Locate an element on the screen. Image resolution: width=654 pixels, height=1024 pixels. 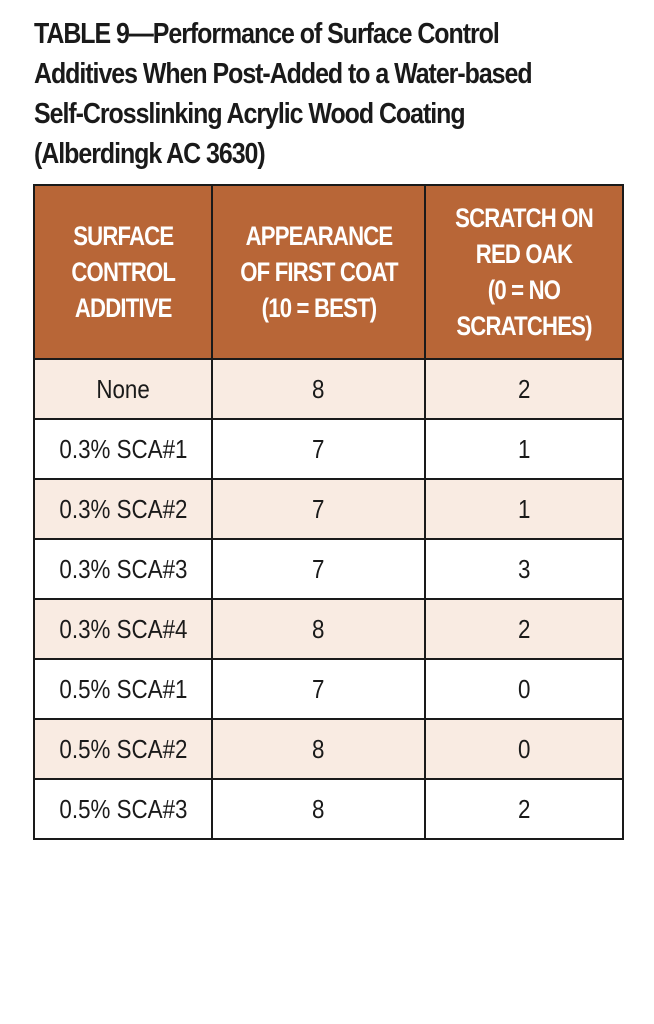
additive-value: 0.3% SCA#2 is located at coordinates (123, 508).